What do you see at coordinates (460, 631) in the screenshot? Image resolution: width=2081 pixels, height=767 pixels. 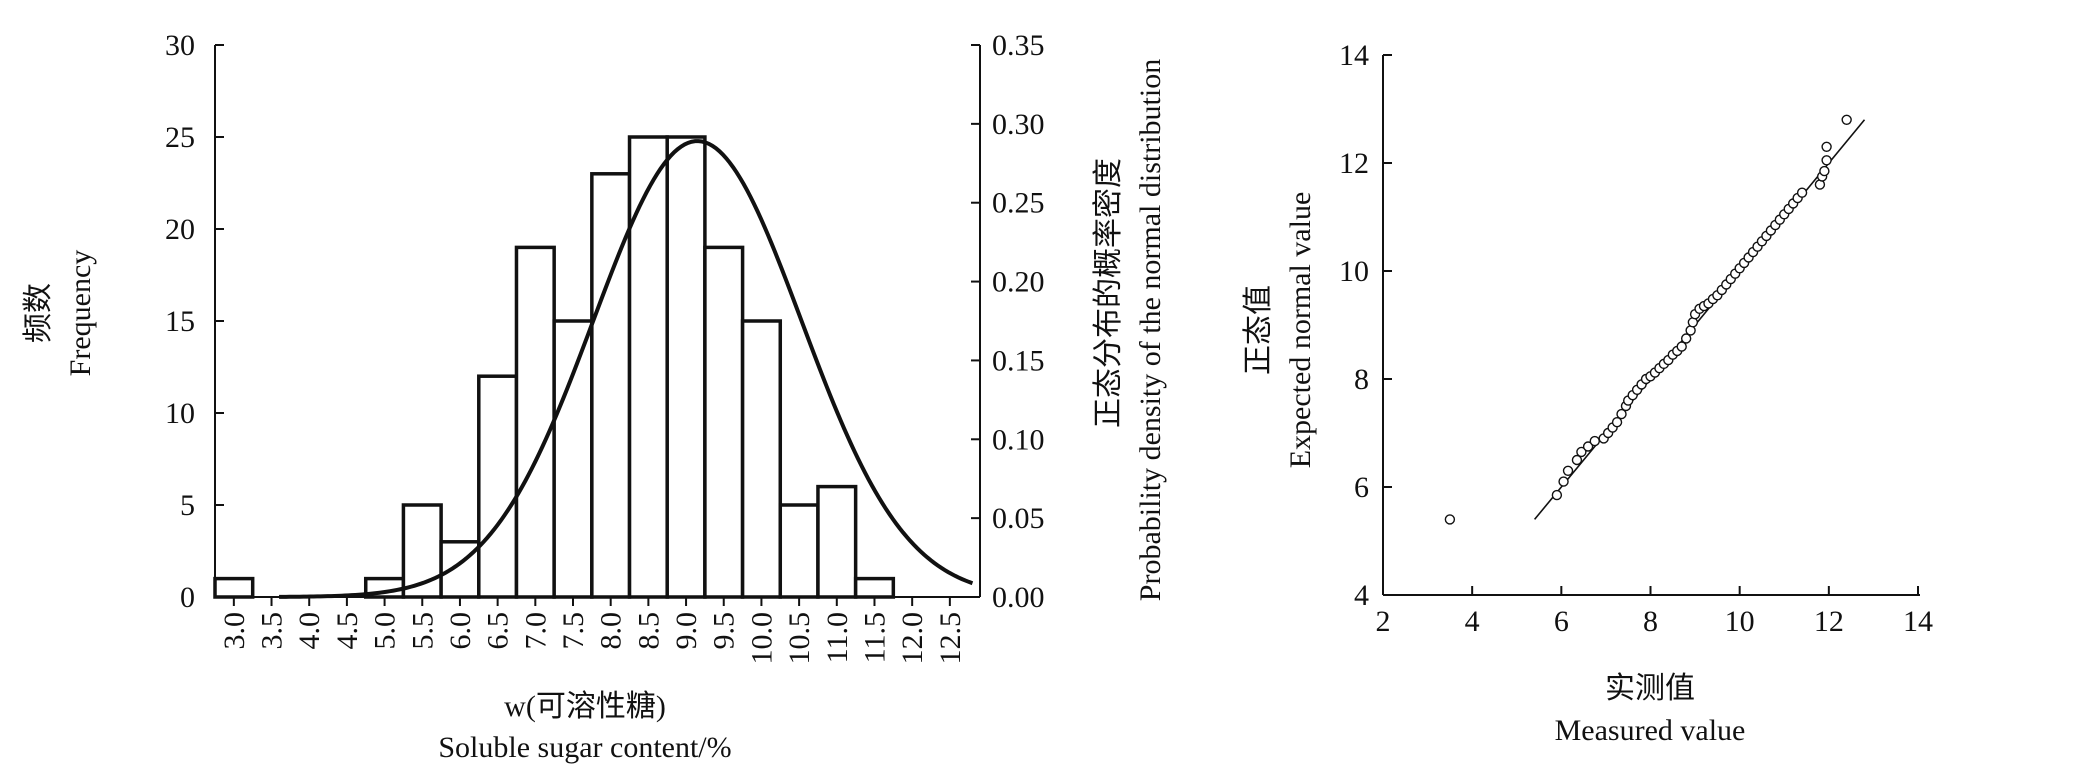 I see `histogram-x-tick-label: 6.0` at bounding box center [460, 631].